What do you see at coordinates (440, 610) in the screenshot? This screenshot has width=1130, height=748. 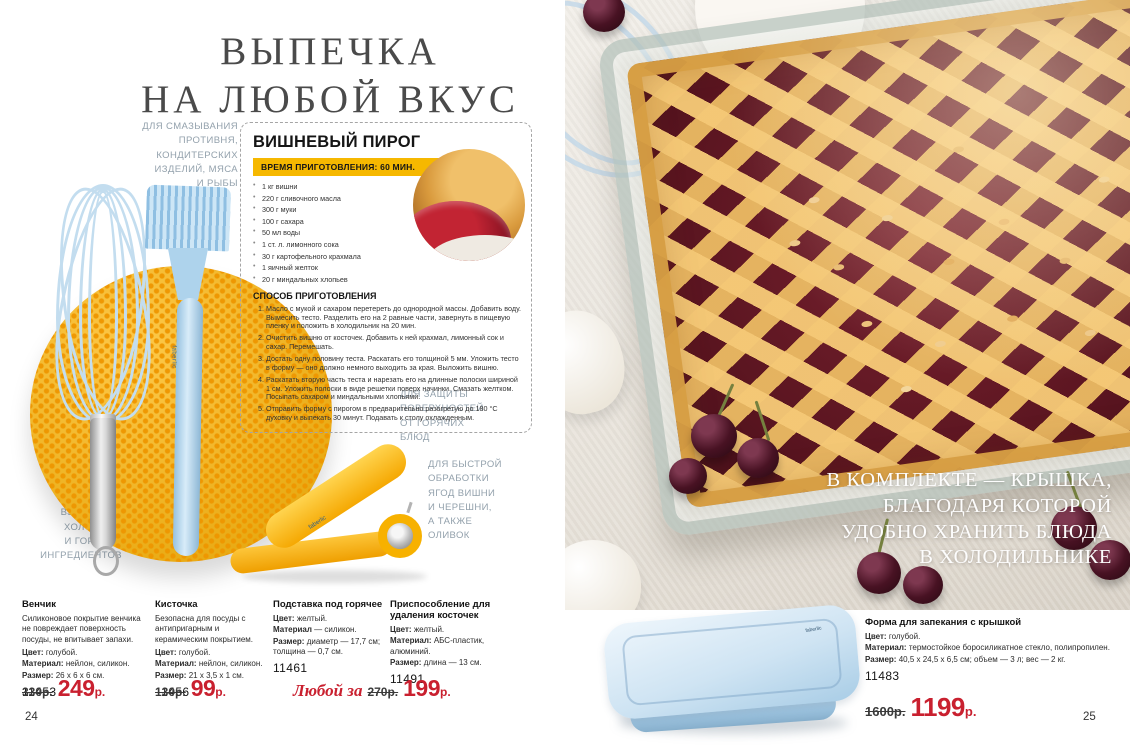 I see `product-name: Приспособление для удаления косточек` at bounding box center [440, 610].